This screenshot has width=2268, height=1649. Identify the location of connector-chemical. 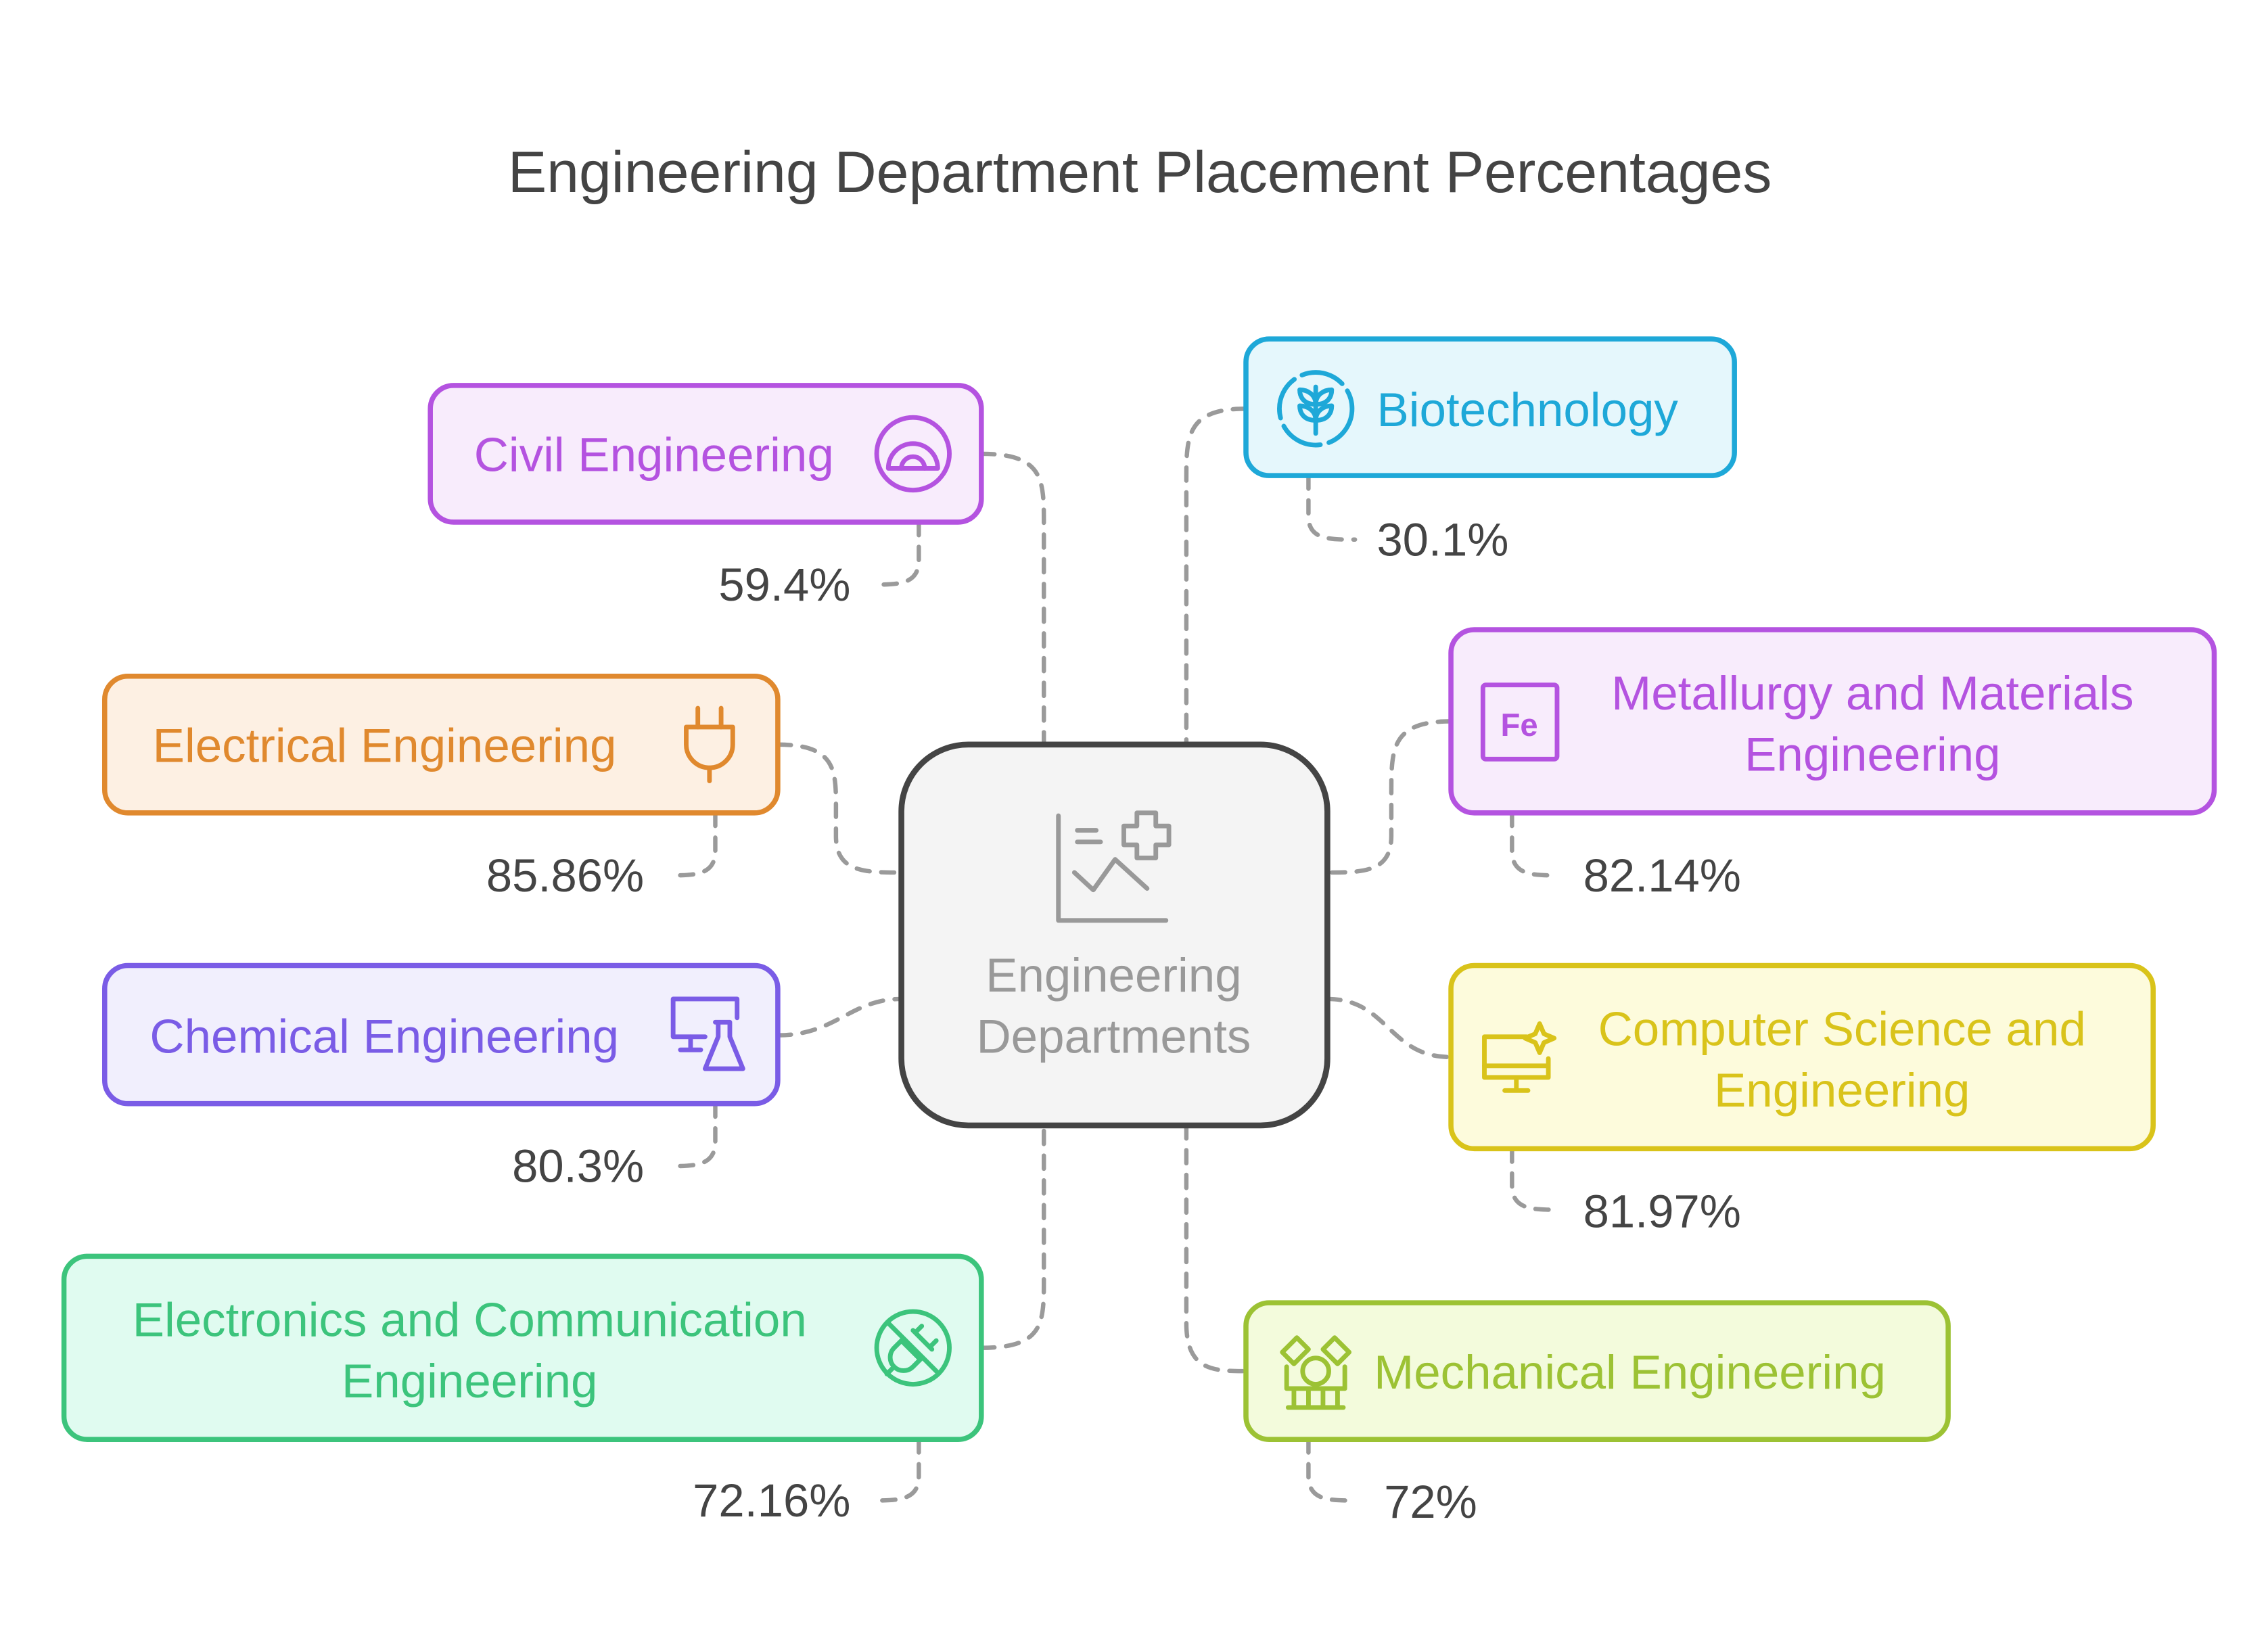
(839, 1017).